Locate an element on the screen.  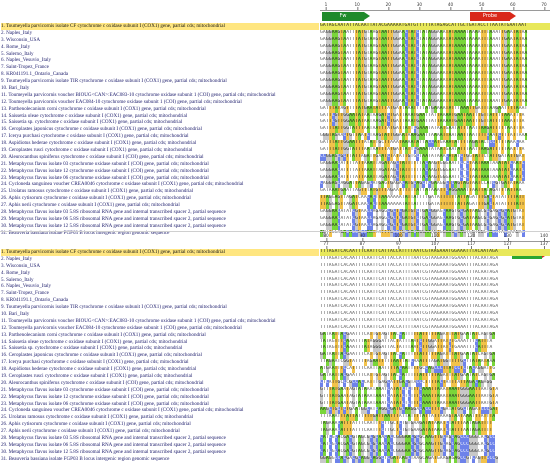
ruler-tick: 110 is located at coordinates (435, 237).